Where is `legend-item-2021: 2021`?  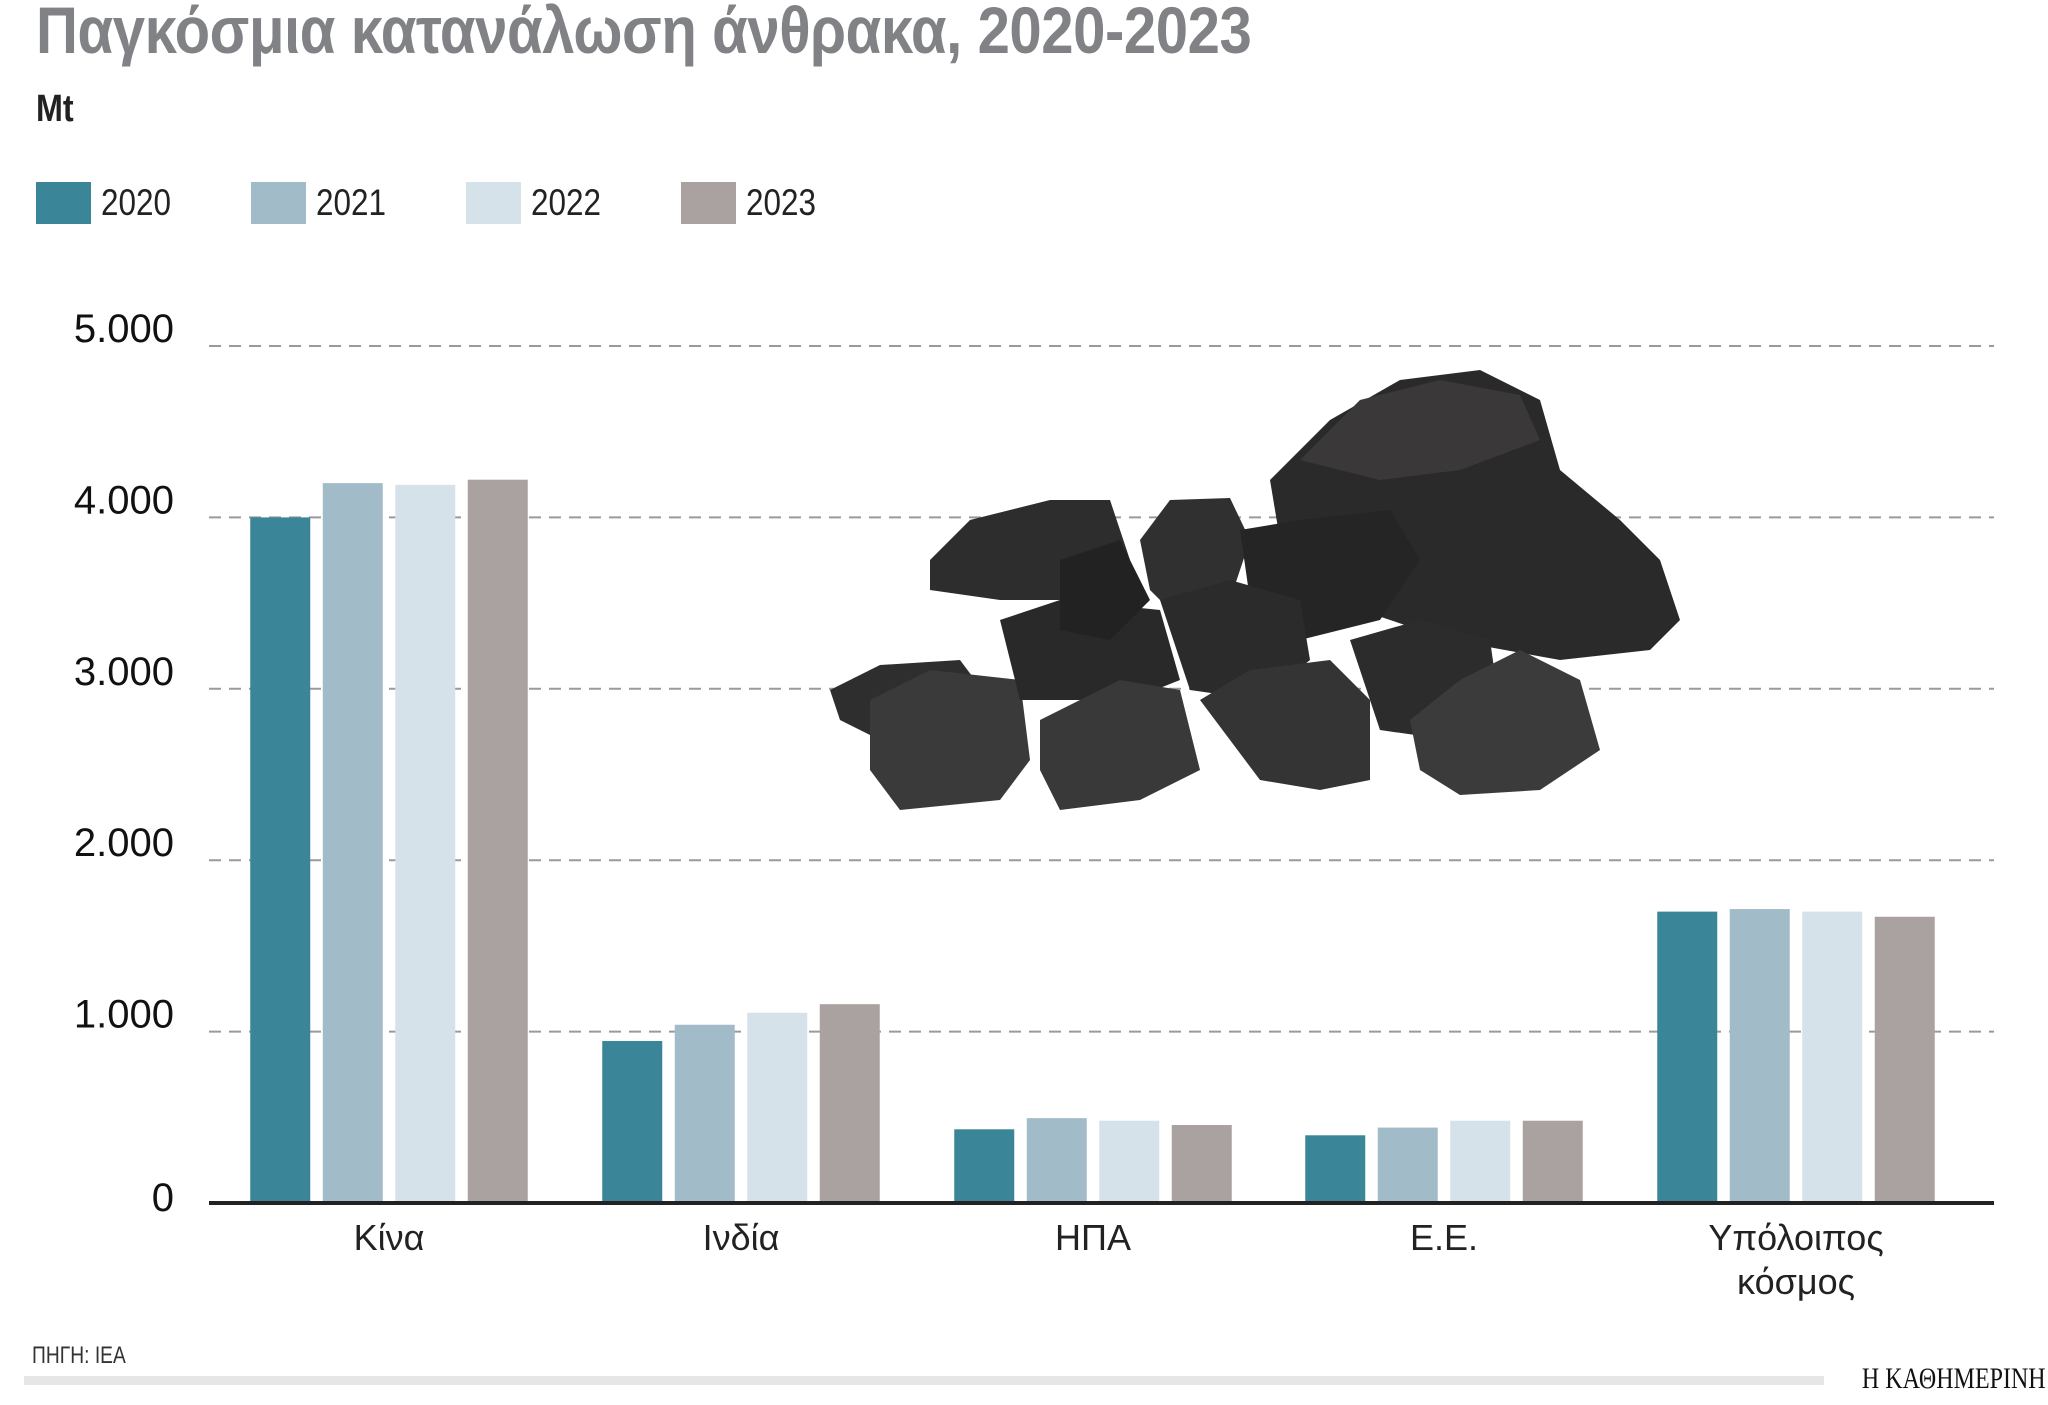 legend-item-2021: 2021 is located at coordinates (338, 203).